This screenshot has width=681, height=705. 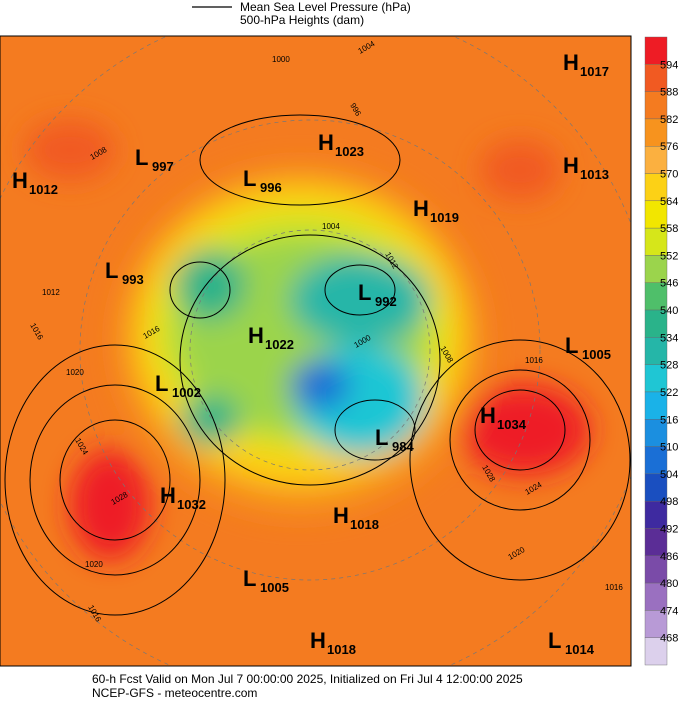 What do you see at coordinates (669, 338) in the screenshot?
I see `colorbar-label: 534` at bounding box center [669, 338].